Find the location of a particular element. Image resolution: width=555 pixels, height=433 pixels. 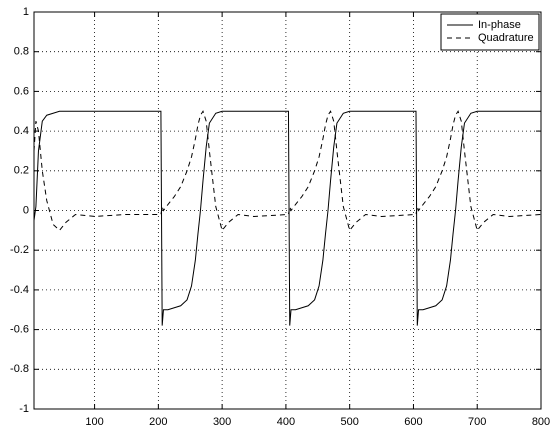

y-tick-label: 0 is located at coordinates (26, 210).